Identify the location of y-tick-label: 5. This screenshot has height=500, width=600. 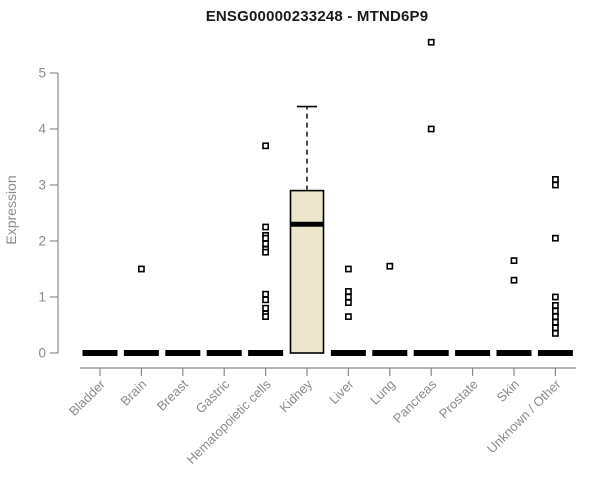
(42, 73).